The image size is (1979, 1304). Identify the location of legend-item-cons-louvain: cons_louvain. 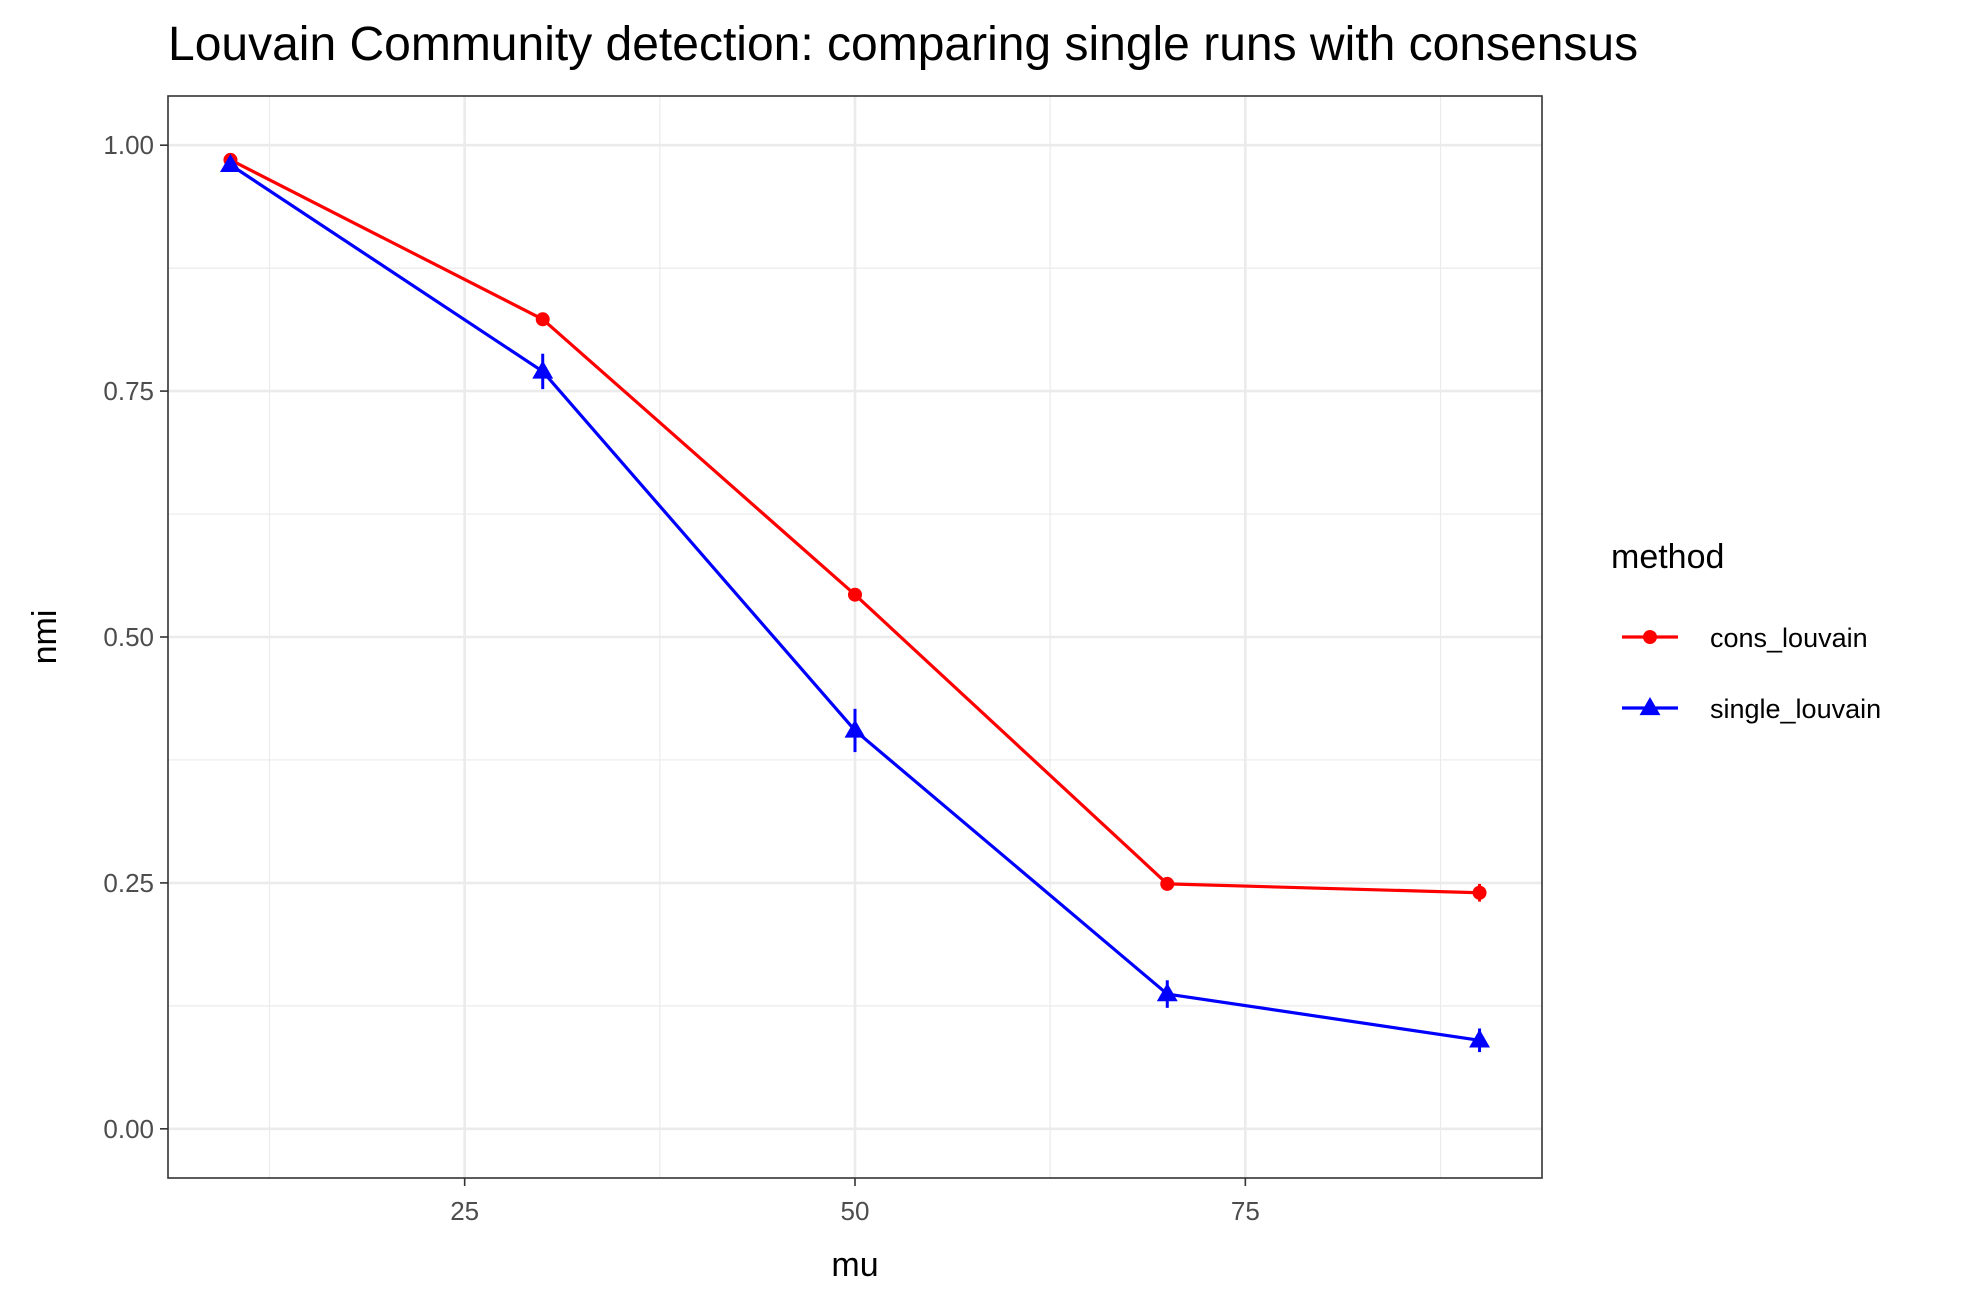
(1745, 638).